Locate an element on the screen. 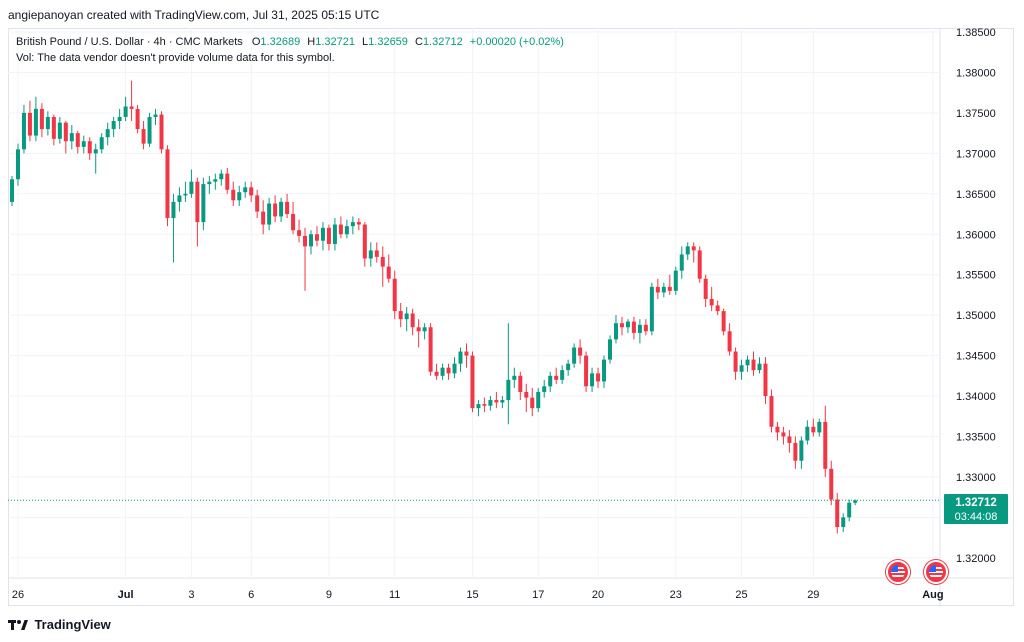 The height and width of the screenshot is (642, 1024). time-tick-label: 25 is located at coordinates (741, 595).